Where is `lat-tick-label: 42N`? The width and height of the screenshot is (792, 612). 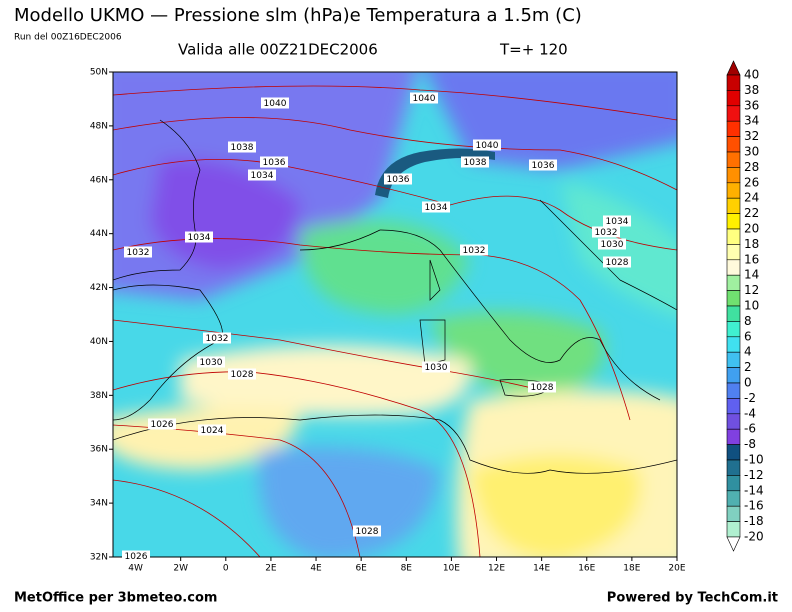
lat-tick-label: 42N is located at coordinates (99, 288).